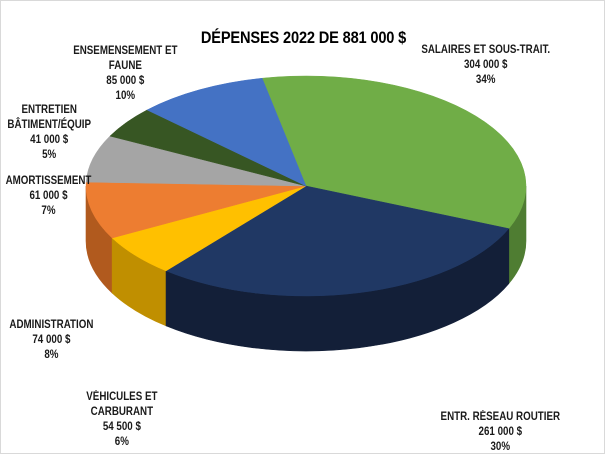 Image resolution: width=607 pixels, height=456 pixels. I want to click on label-ensemensement-name-2: FAUNE, so click(125, 66).